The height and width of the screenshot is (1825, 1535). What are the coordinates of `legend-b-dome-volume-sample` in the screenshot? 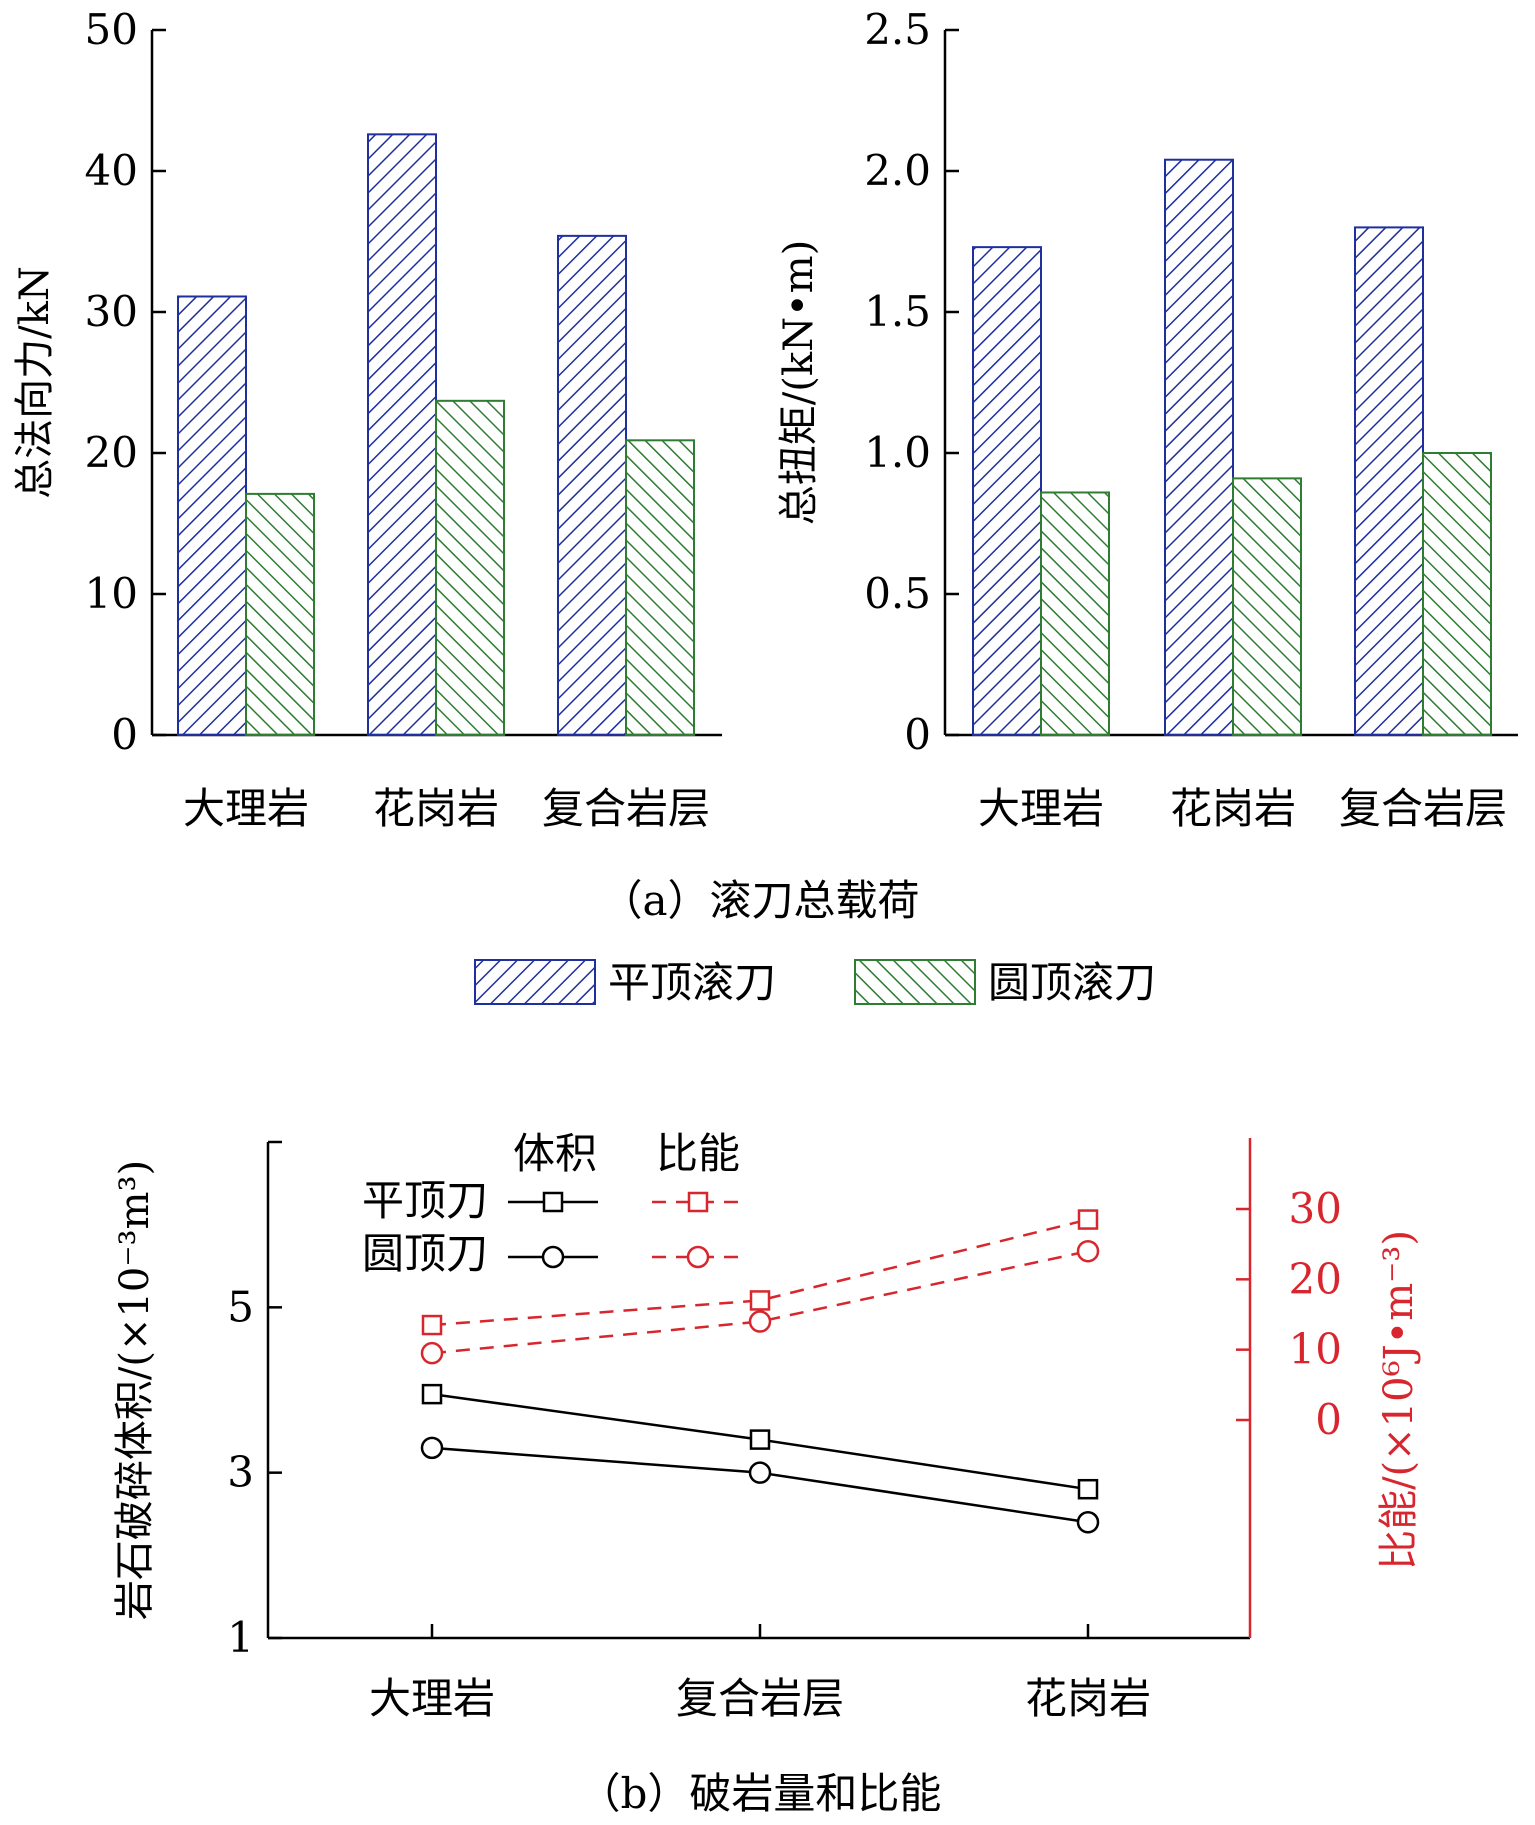 It's located at (553, 1257).